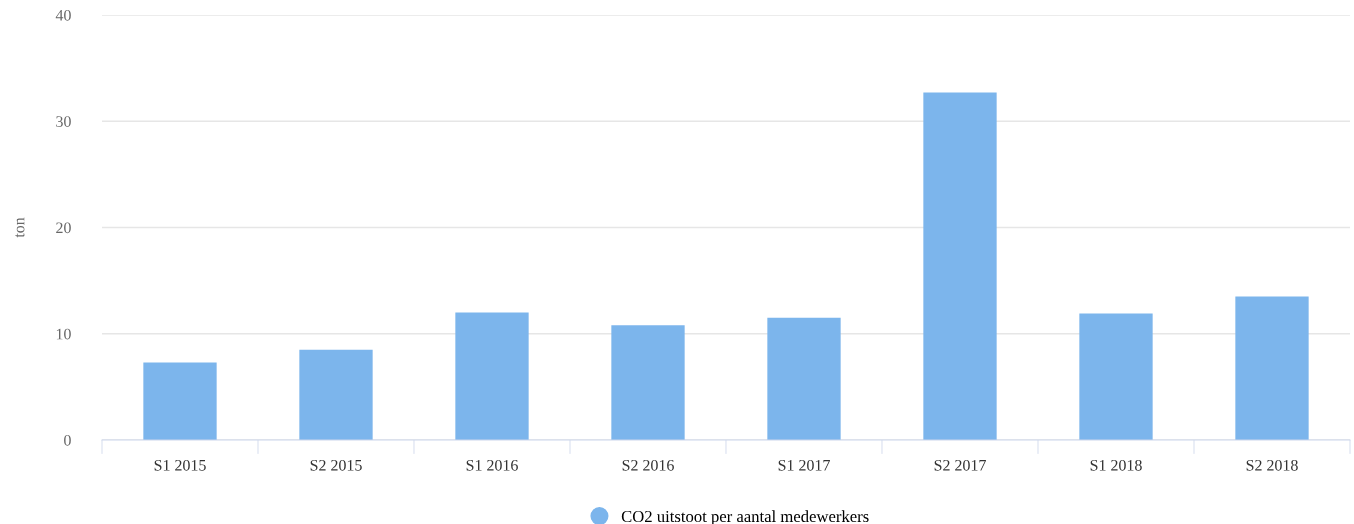 The height and width of the screenshot is (524, 1354). Describe the element at coordinates (180, 465) in the screenshot. I see `x-tick-label: S1 2015` at that location.